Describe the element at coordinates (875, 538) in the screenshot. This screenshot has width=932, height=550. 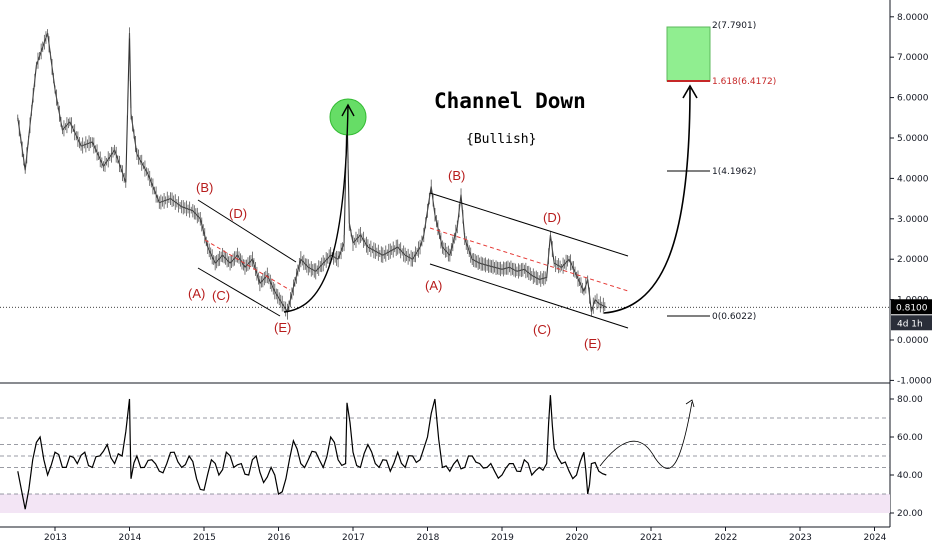
I see `x-tick-label: 2024` at that location.